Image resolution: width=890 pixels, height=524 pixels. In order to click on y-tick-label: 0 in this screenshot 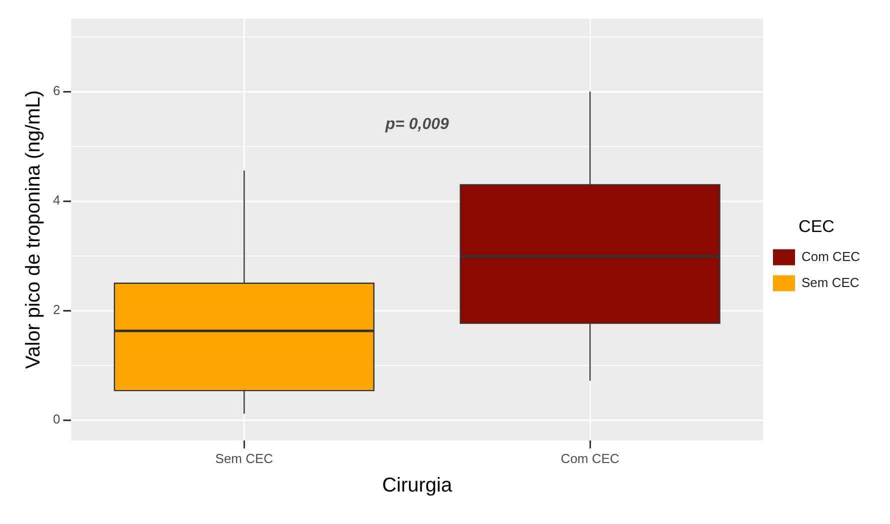, I will do `click(56, 419)`.